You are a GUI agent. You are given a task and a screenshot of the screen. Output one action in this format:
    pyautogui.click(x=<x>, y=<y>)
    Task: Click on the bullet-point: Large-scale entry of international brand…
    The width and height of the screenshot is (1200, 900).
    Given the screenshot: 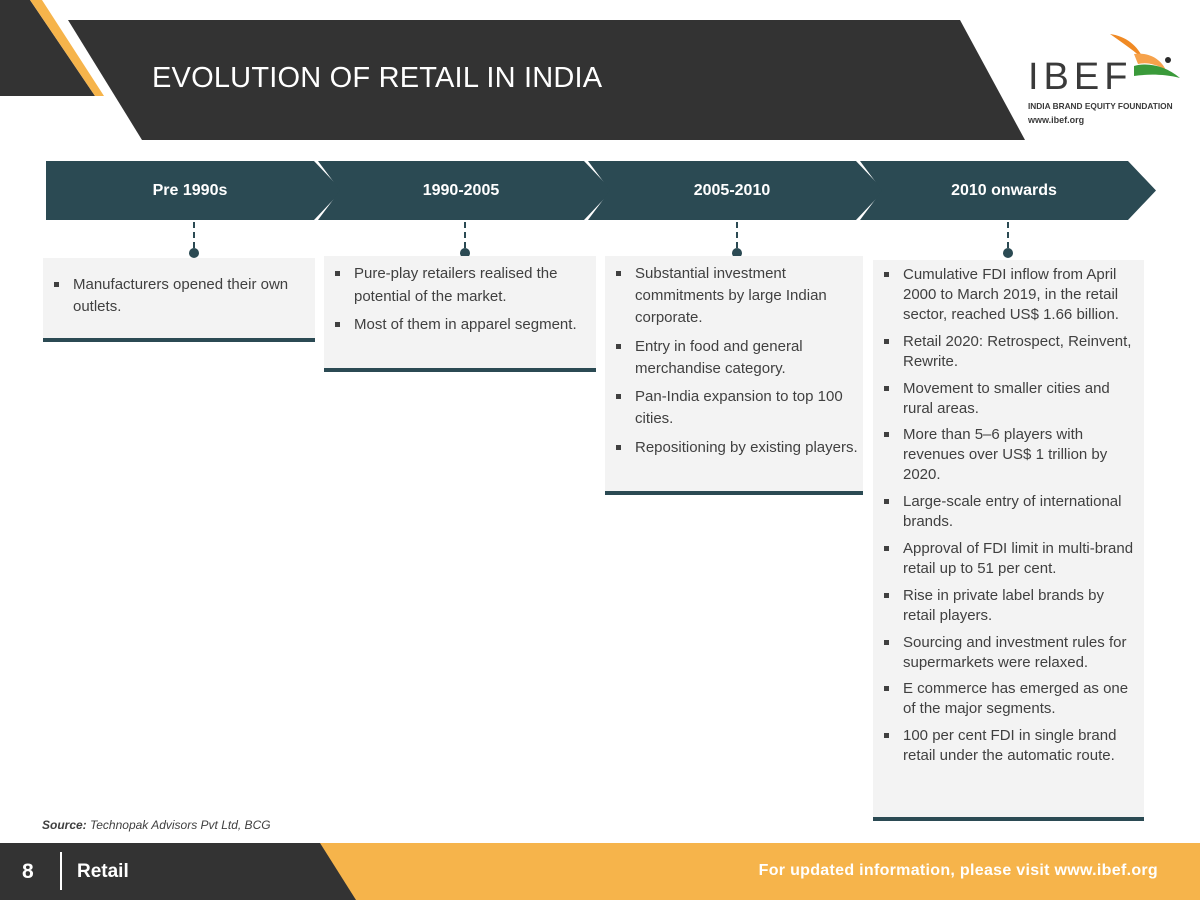 What is the action you would take?
    pyautogui.click(x=1008, y=512)
    